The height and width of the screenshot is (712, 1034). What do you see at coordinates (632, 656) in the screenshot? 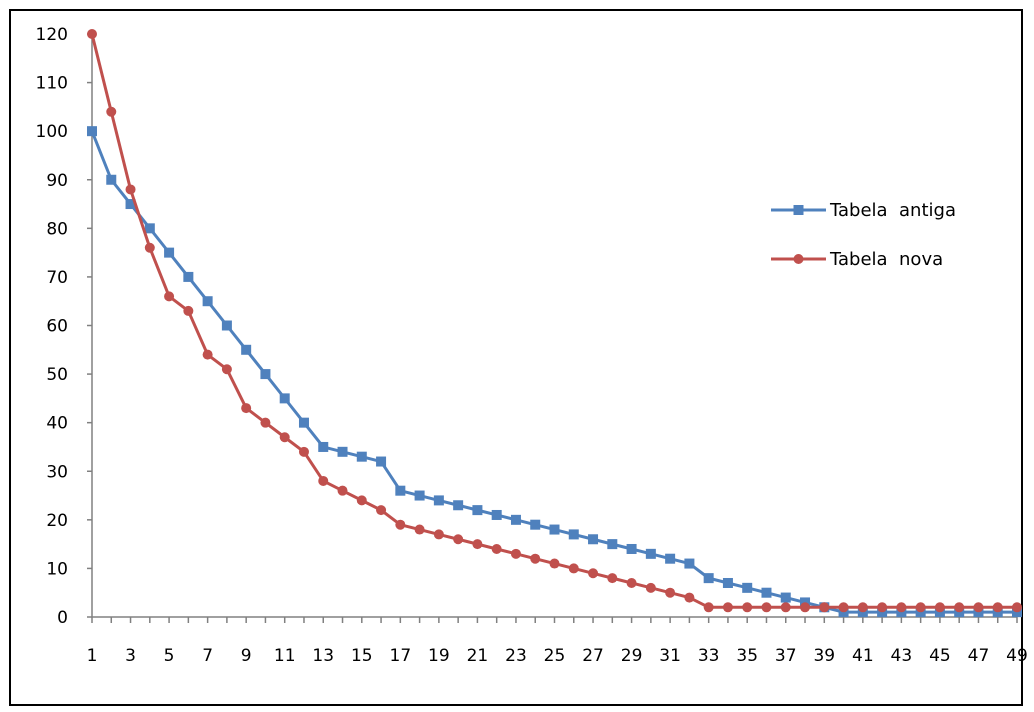
I see `x-tick-label: 29` at bounding box center [632, 656].